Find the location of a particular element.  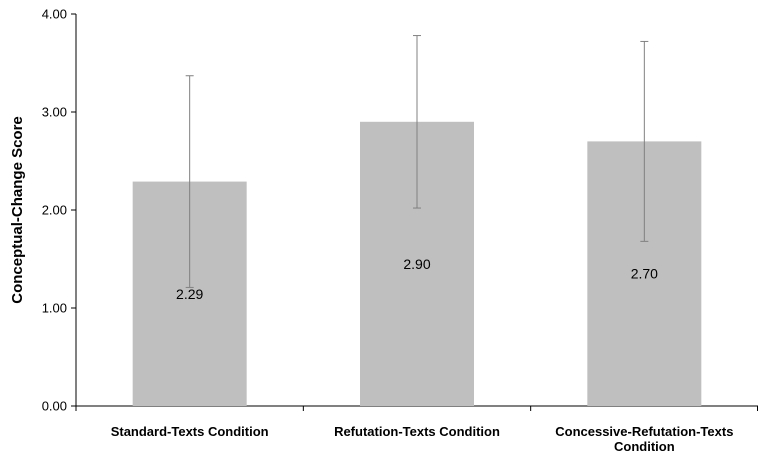

category-label: Condition is located at coordinates (644, 446).